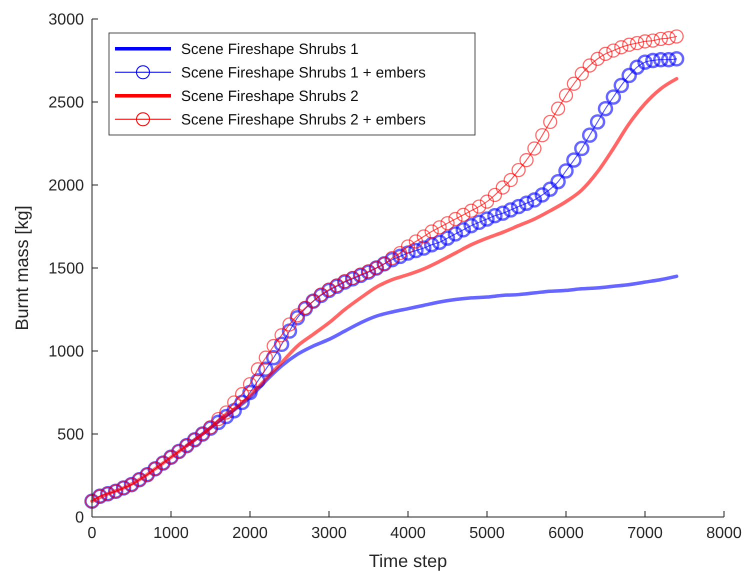 Image resolution: width=746 pixels, height=576 pixels. Describe the element at coordinates (70, 435) in the screenshot. I see `y-tick-label: 500` at that location.